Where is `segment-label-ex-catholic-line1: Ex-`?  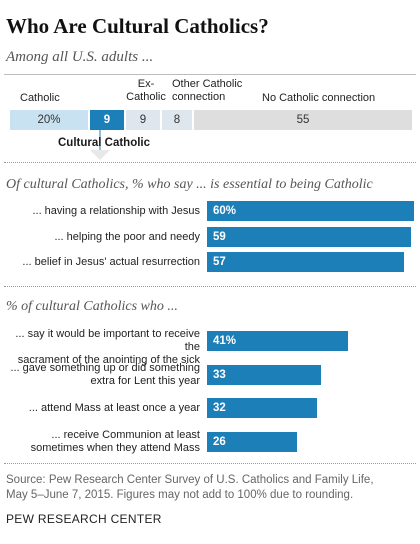 segment-label-ex-catholic-line1: Ex- is located at coordinates (146, 84).